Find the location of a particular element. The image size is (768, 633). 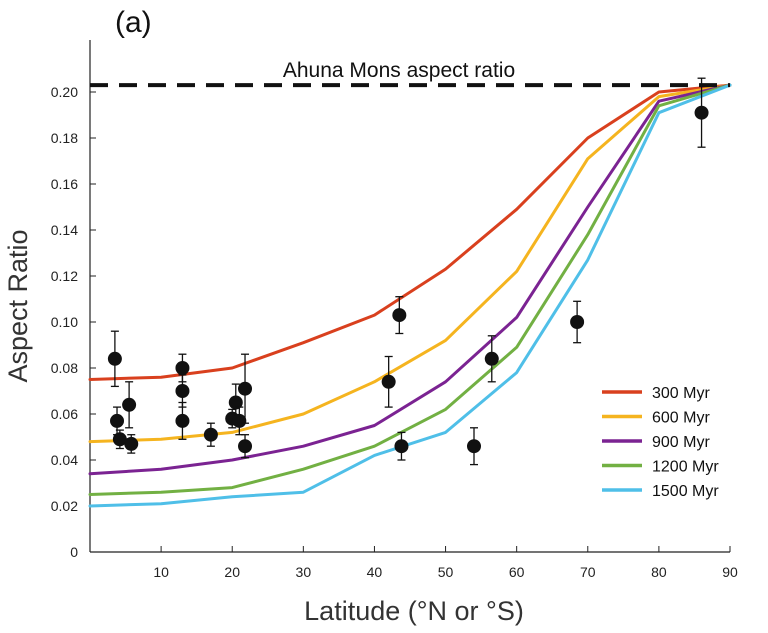

y-tick-label: 0.06 is located at coordinates (64, 414).